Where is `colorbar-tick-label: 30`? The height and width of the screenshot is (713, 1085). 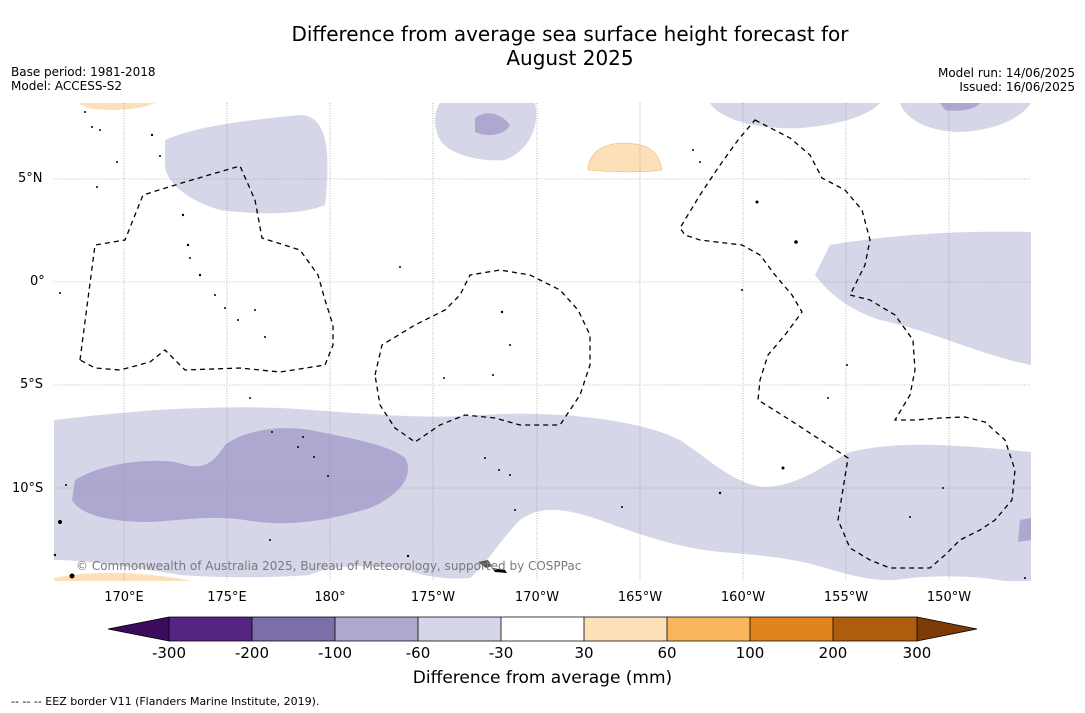 colorbar-tick-label: 30 is located at coordinates (584, 653).